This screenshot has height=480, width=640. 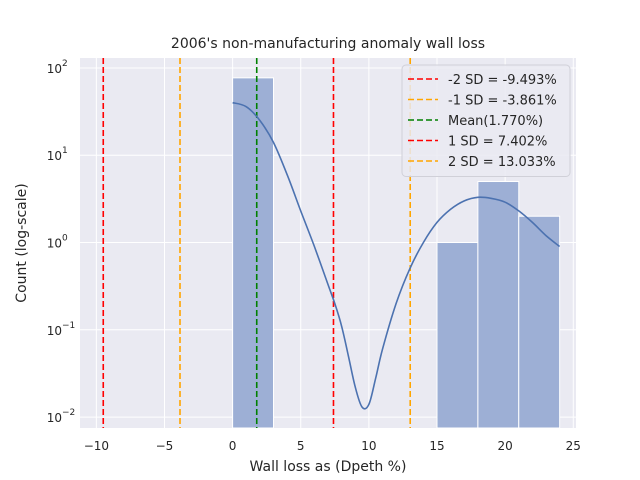 What do you see at coordinates (233, 446) in the screenshot?
I see `x-tick-label: 0` at bounding box center [233, 446].